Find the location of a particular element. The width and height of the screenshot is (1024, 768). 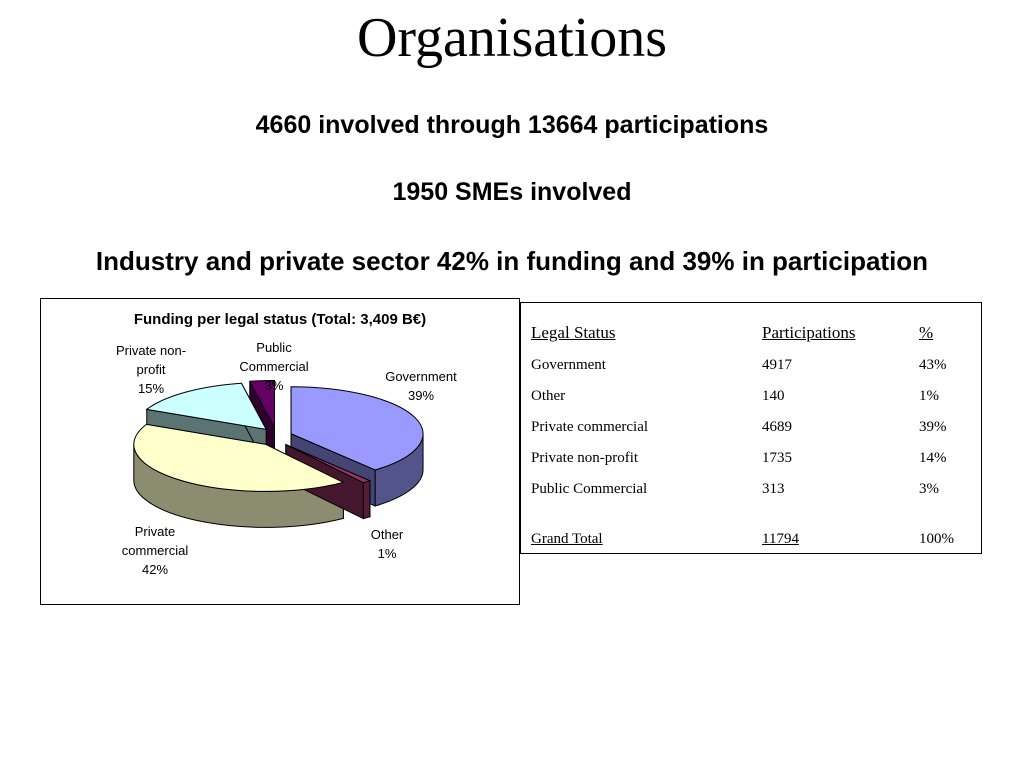

table-cell: 1% is located at coordinates (929, 396).